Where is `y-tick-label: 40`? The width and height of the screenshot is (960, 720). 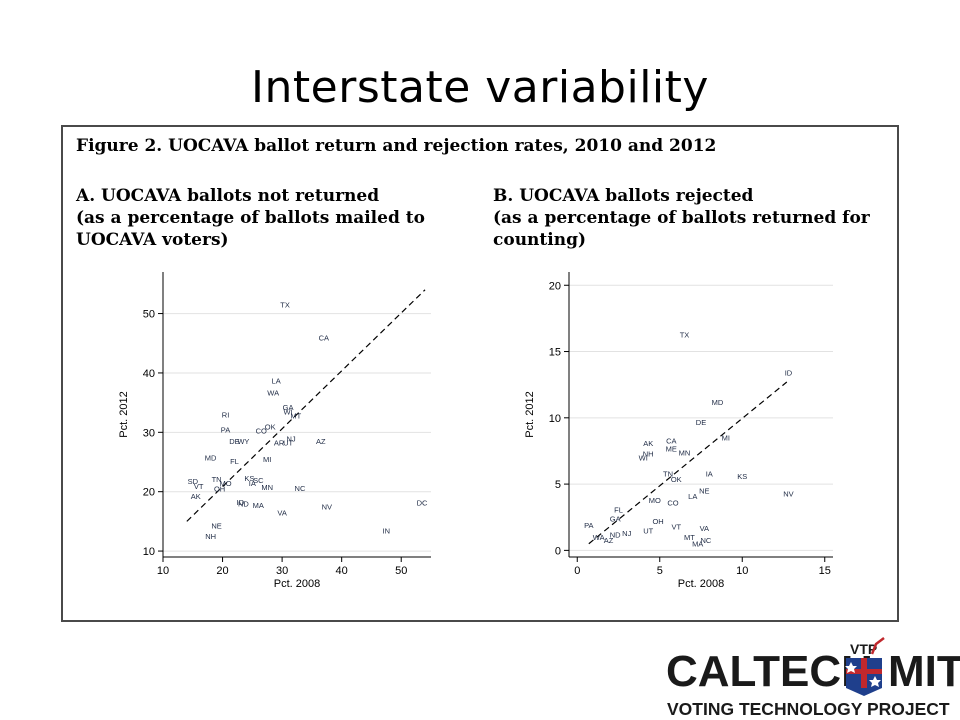
y-tick-label: 40 is located at coordinates (149, 374).